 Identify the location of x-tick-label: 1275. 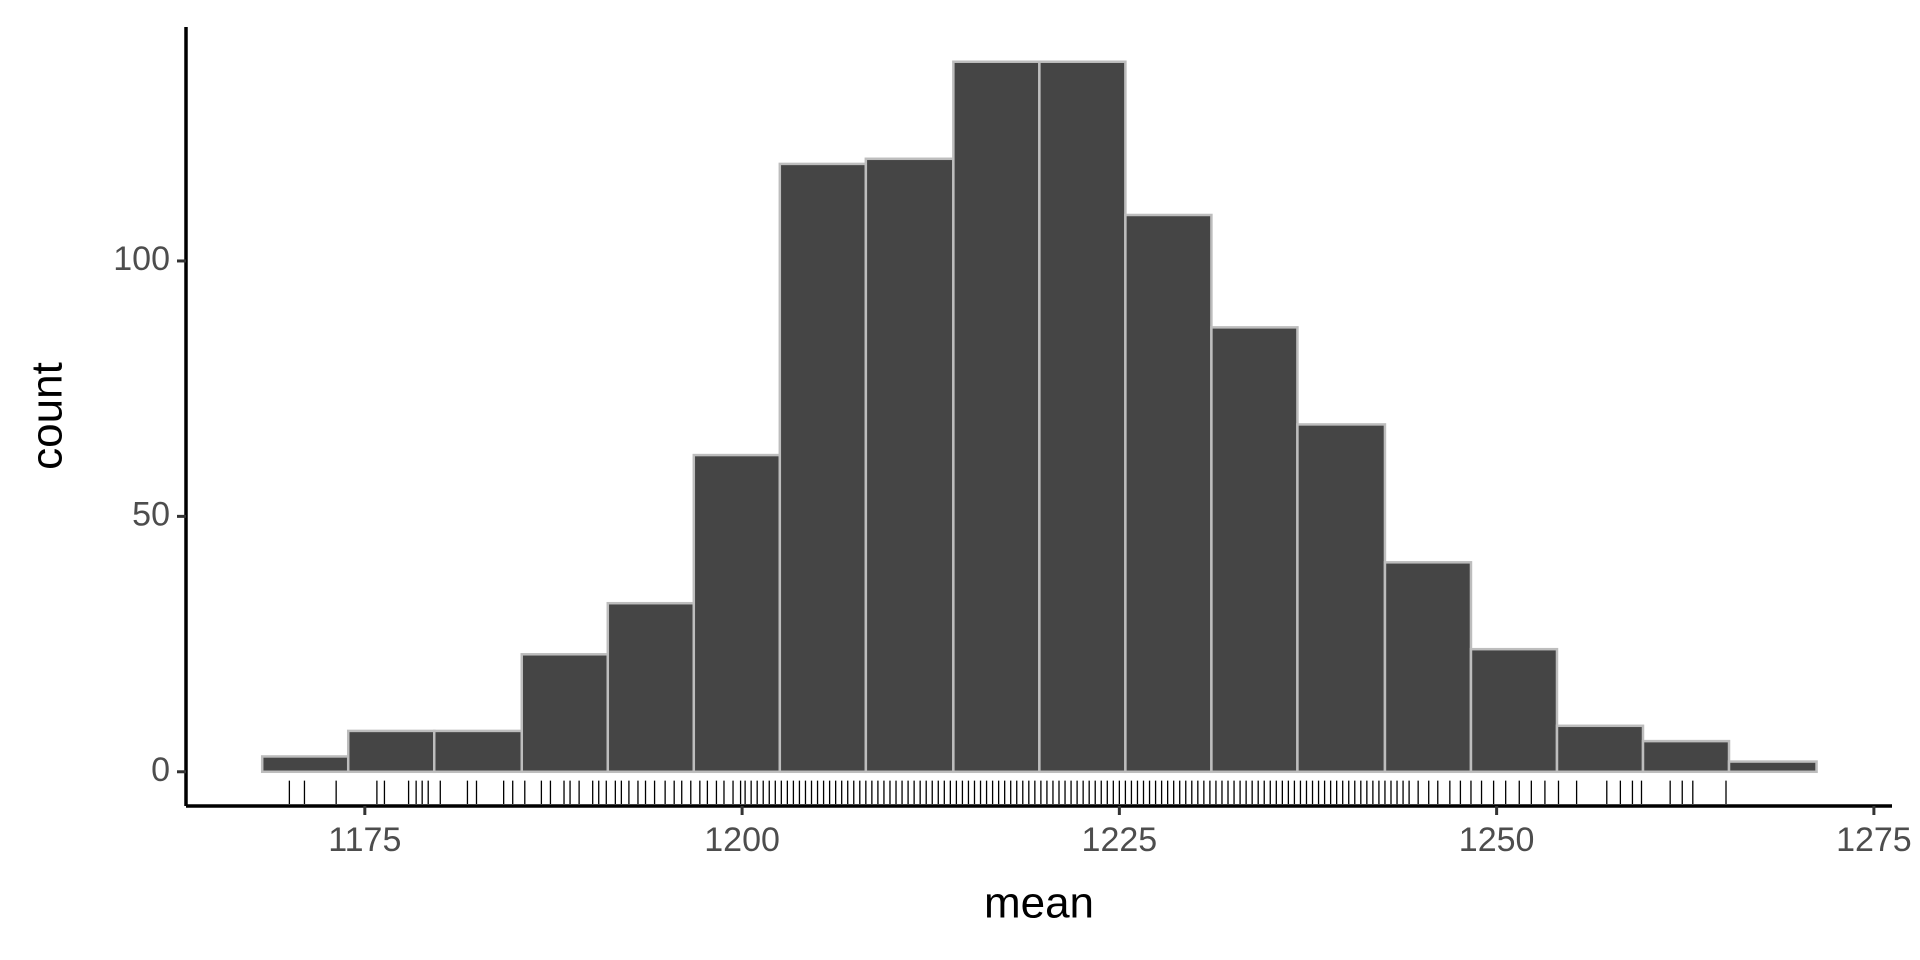
(1874, 840).